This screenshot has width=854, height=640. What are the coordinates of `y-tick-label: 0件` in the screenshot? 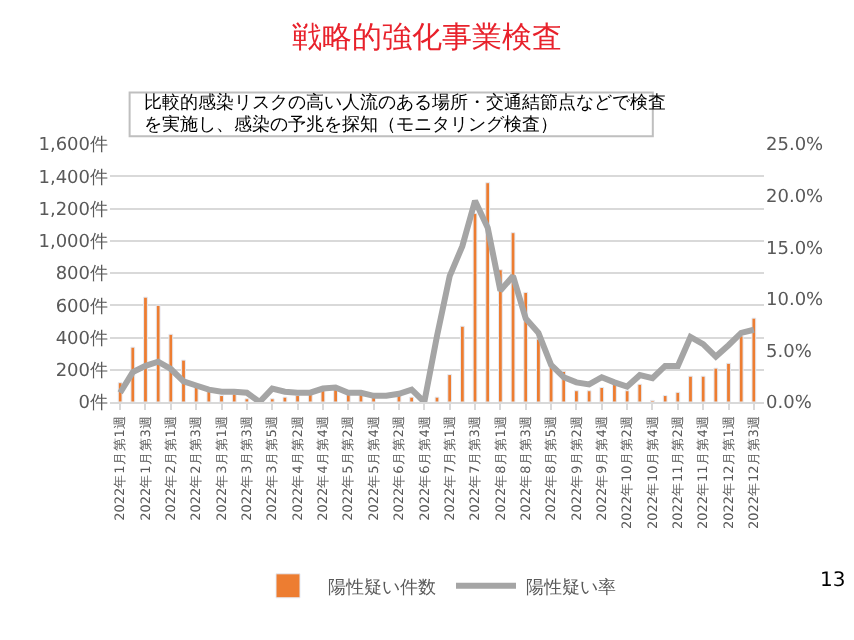 It's located at (93, 403).